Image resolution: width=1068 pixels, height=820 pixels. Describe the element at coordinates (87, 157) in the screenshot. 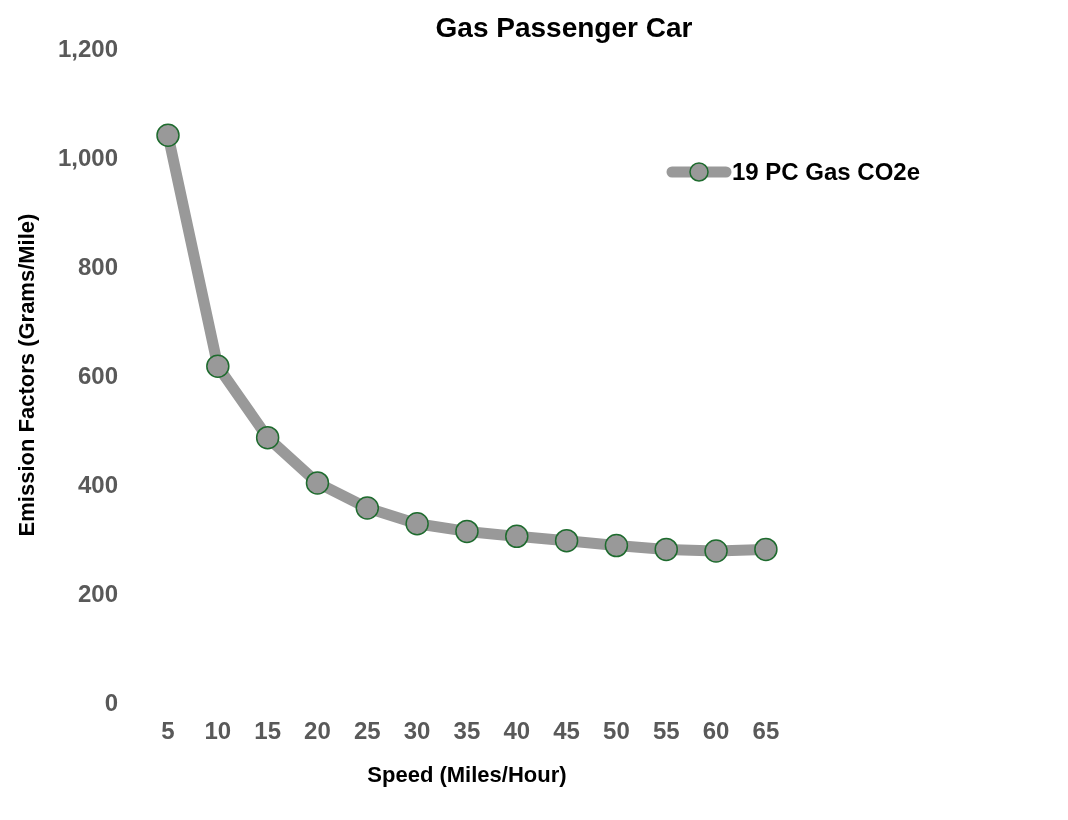

I see `y-tick-label: 1,000` at that location.